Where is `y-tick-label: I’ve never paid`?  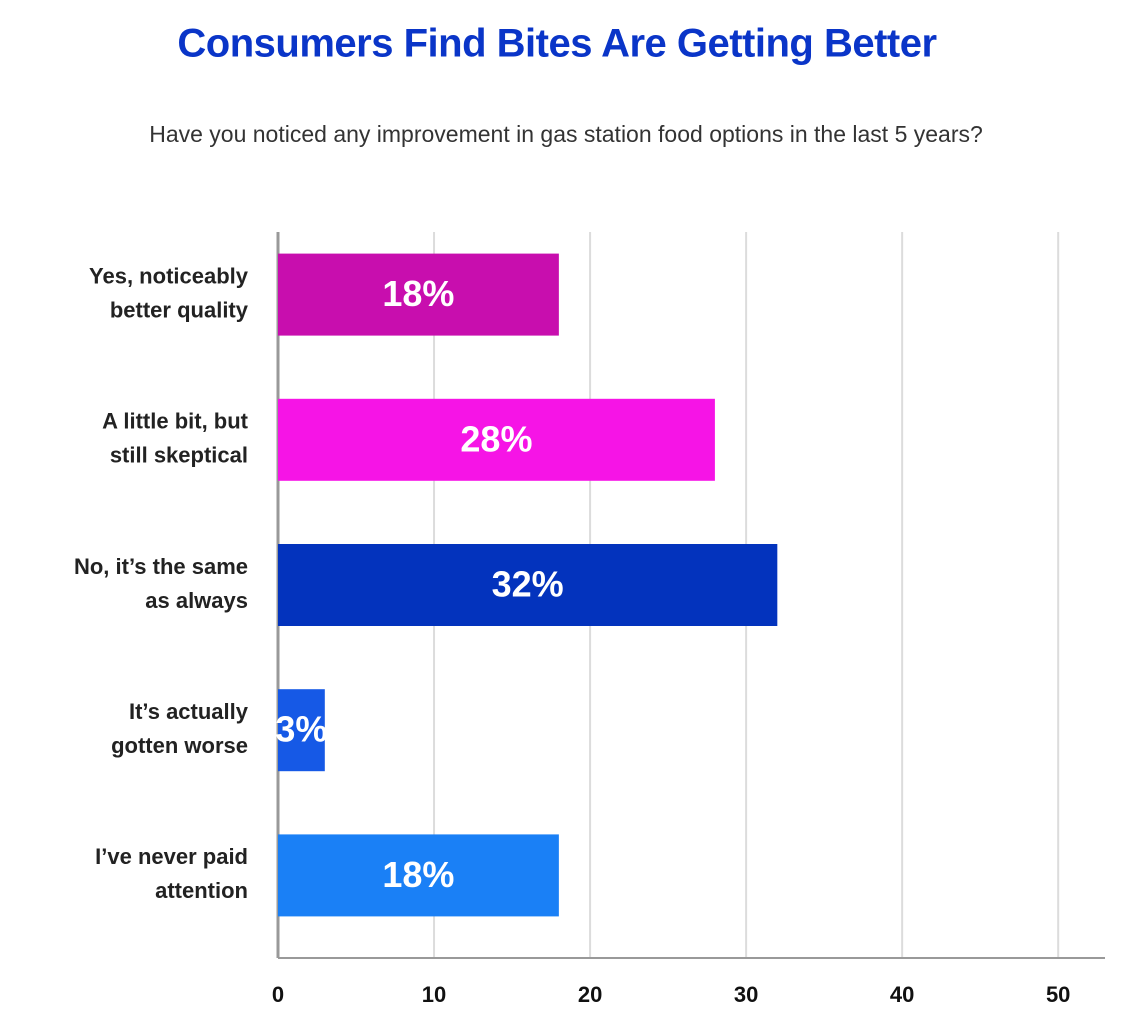
y-tick-label: I’ve never paid is located at coordinates (171, 856).